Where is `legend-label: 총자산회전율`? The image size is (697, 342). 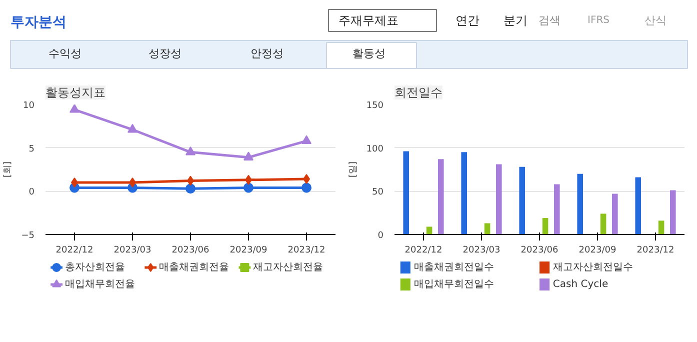 legend-label: 총자산회전율 is located at coordinates (95, 267).